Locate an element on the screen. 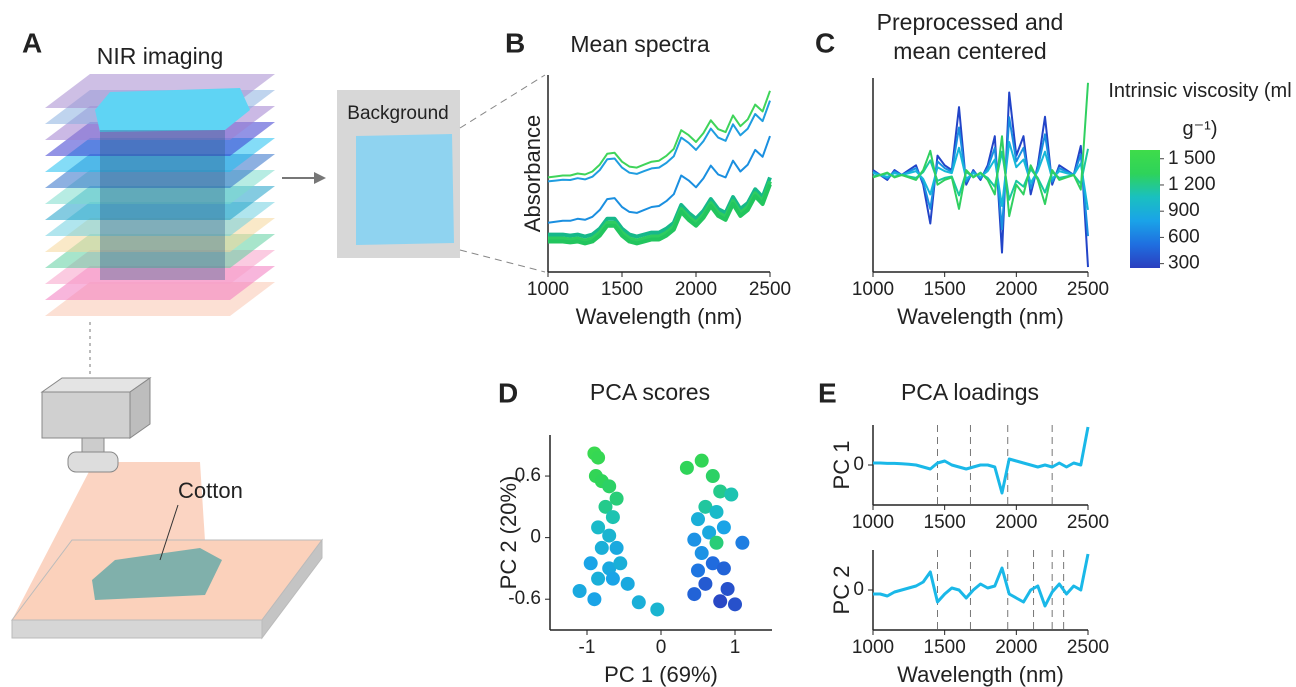 This screenshot has height=687, width=1296. y-axis-label: PC 2 (20%) is located at coordinates (508, 533).